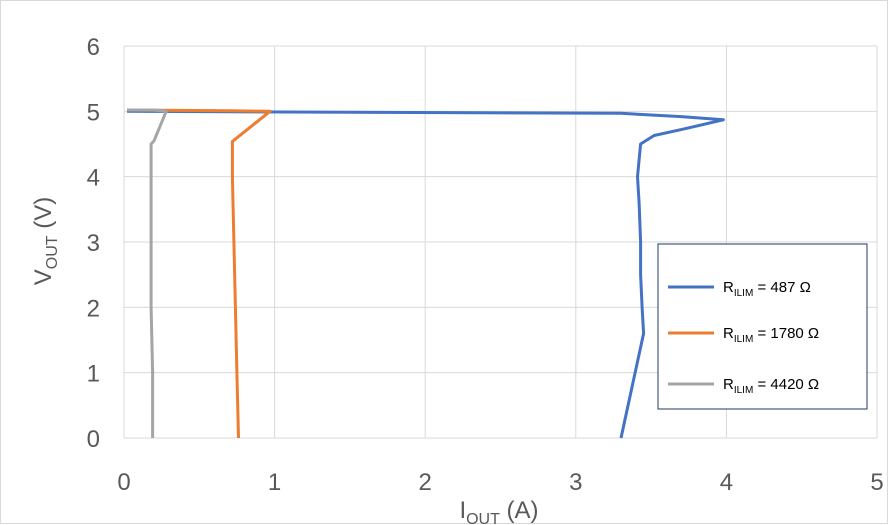  What do you see at coordinates (123, 482) in the screenshot?
I see `x-tick-label: 0` at bounding box center [123, 482].